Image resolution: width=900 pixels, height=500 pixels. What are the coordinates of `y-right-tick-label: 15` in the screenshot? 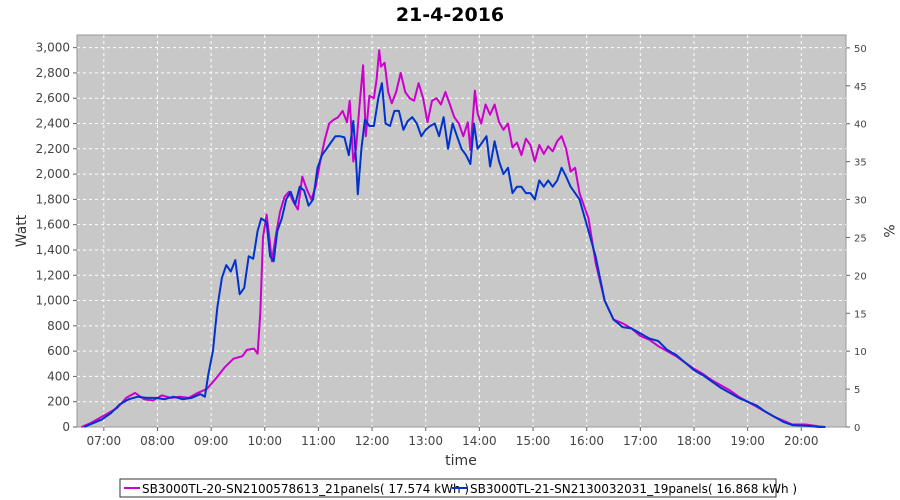 It's located at (860, 314).